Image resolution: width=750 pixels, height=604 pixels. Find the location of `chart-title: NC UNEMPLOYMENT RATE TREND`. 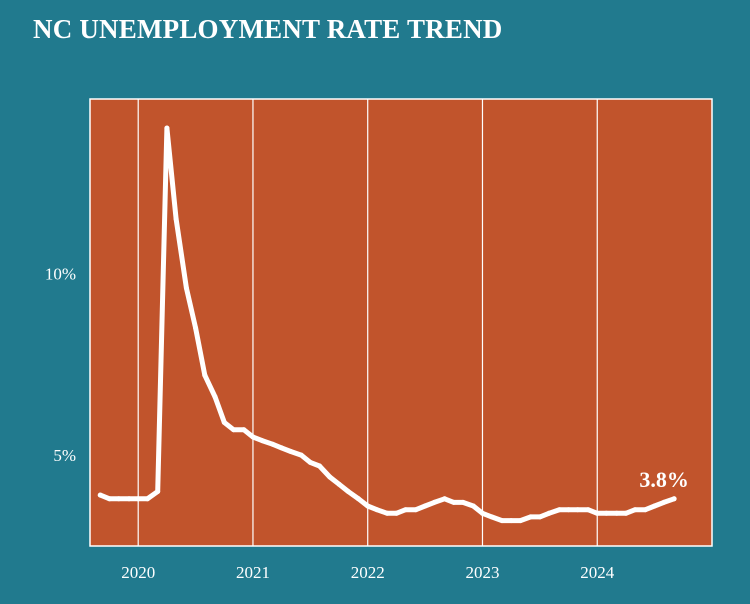

chart-title: NC UNEMPLOYMENT RATE TREND is located at coordinates (268, 29).